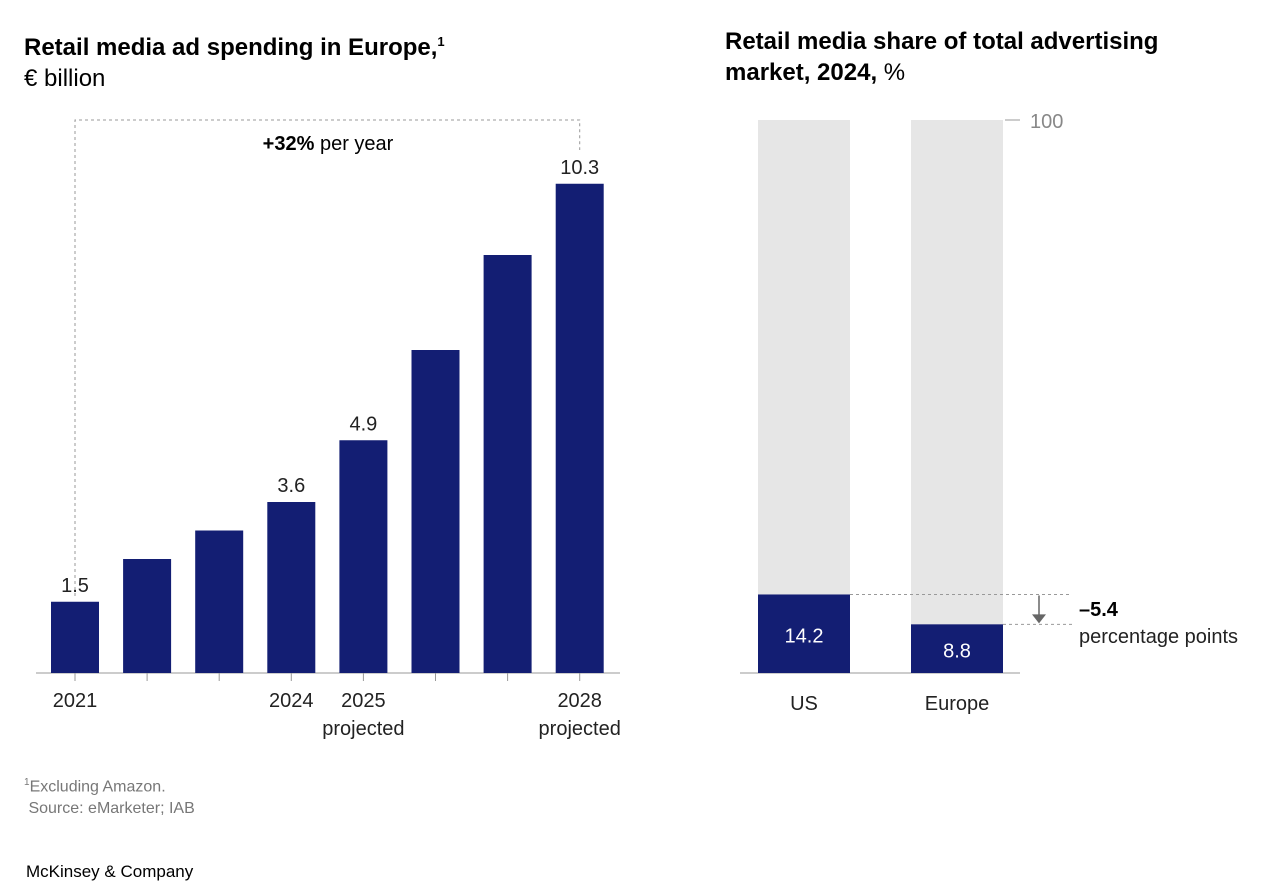 The width and height of the screenshot is (1276, 894). I want to click on bar-Europe, so click(957, 648).